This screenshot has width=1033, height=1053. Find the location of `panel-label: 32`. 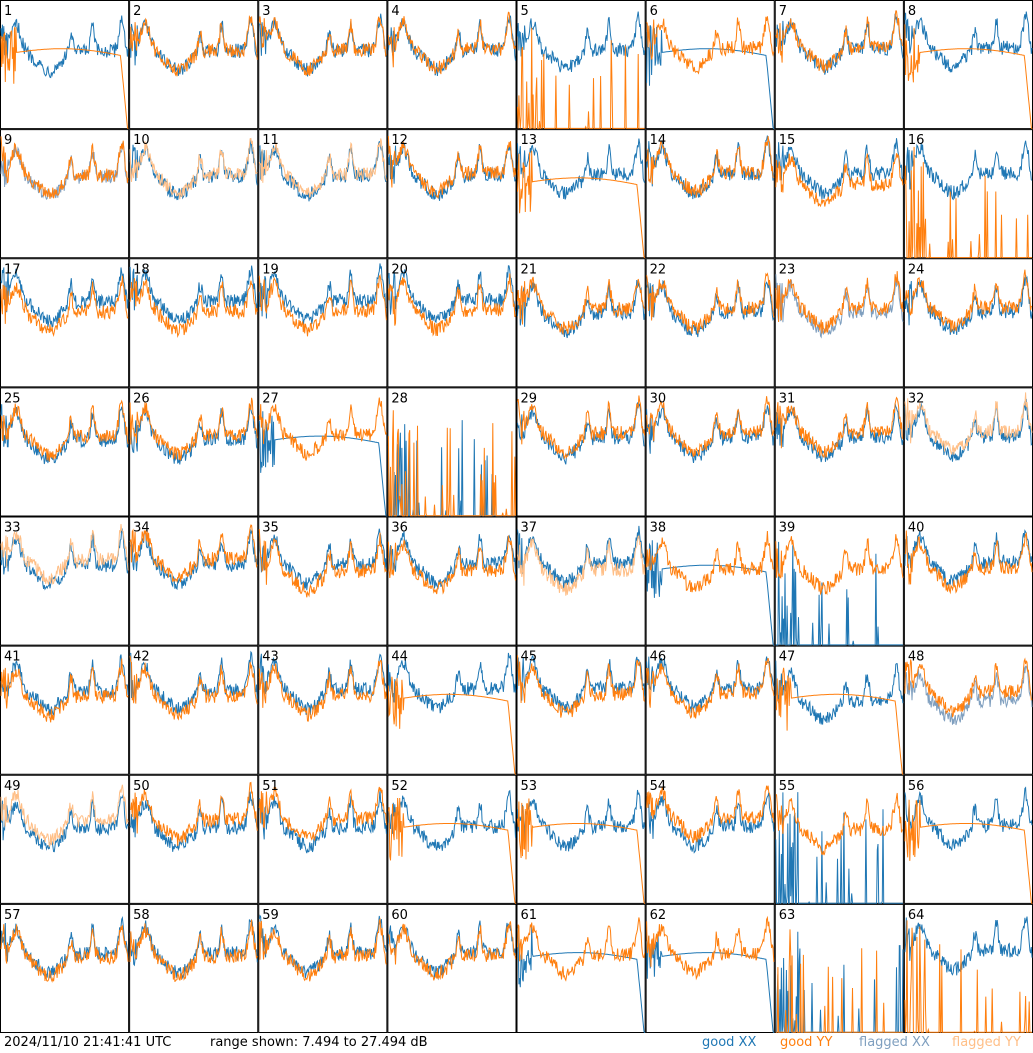

panel-label: 32 is located at coordinates (916, 398).